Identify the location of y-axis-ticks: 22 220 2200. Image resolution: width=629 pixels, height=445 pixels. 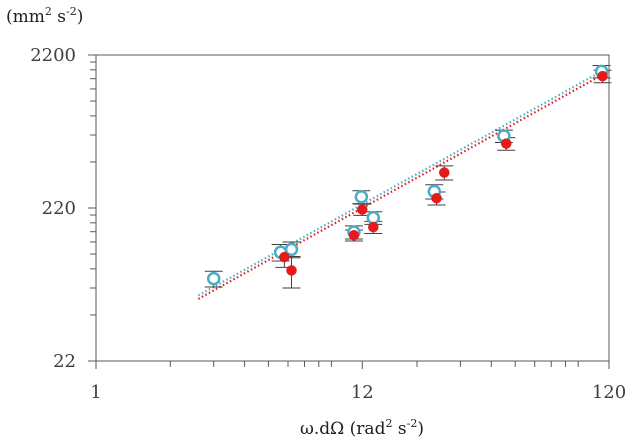
(63, 208).